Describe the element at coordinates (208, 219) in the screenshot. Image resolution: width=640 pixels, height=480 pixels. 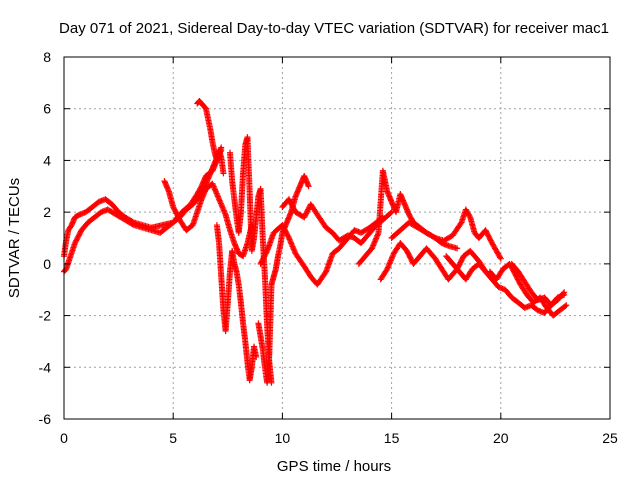
I see `series-track-c` at that location.